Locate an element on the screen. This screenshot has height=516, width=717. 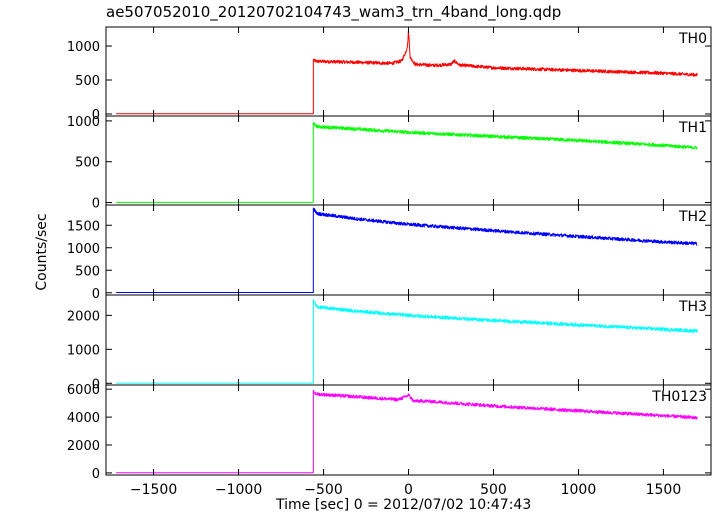
panel-label-th1: TH1 is located at coordinates (692, 128).